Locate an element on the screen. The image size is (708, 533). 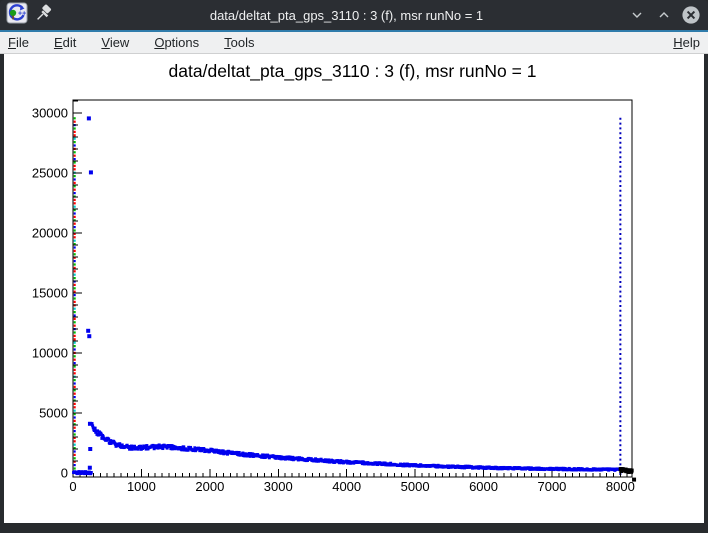
menu-item-help: Help is located at coordinates (686, 42).